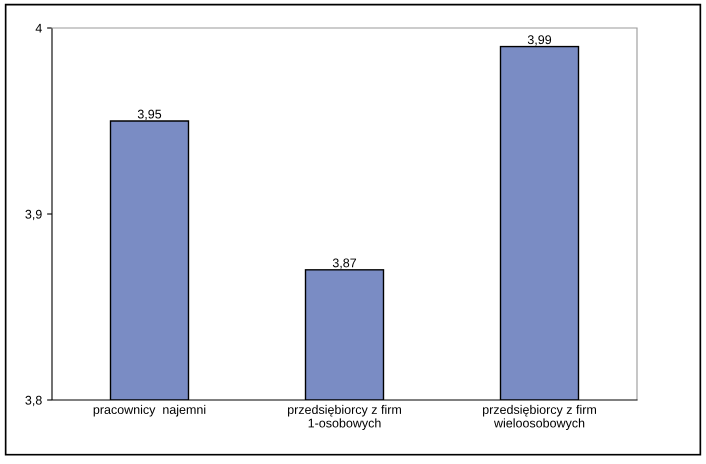 The height and width of the screenshot is (464, 706). Describe the element at coordinates (344, 263) in the screenshot. I see `data-label: 3,87` at that location.